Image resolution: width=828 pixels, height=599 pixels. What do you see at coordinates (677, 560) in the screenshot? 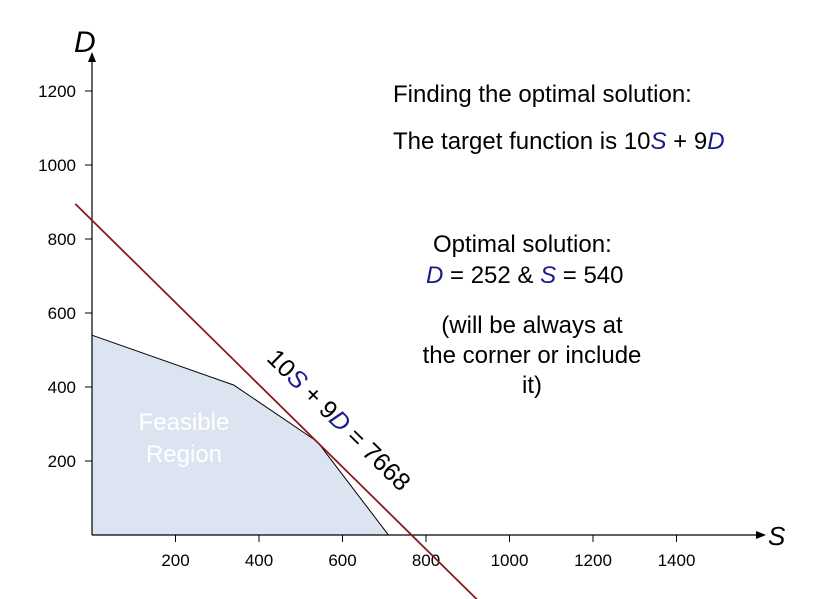
I see `x-tick-label: 1400` at bounding box center [677, 560].